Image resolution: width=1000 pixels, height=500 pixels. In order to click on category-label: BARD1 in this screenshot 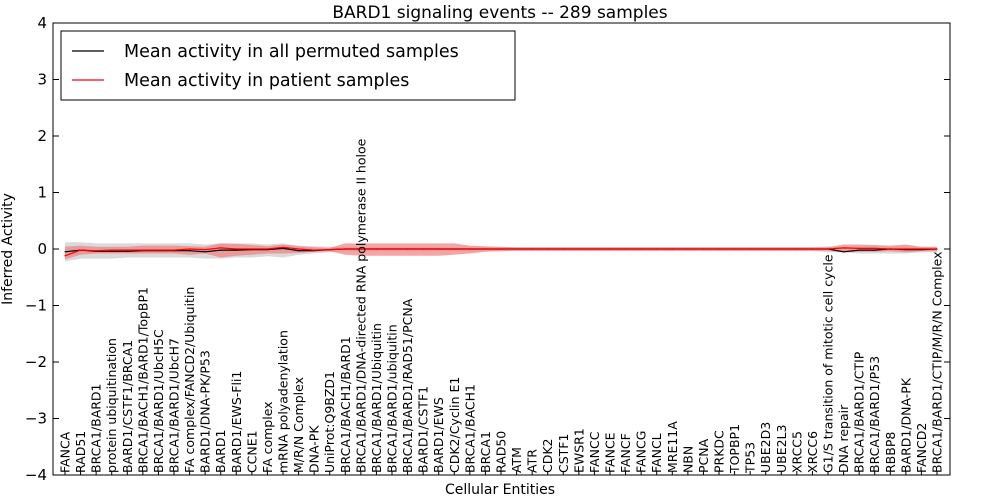, I will do `click(220, 451)`.